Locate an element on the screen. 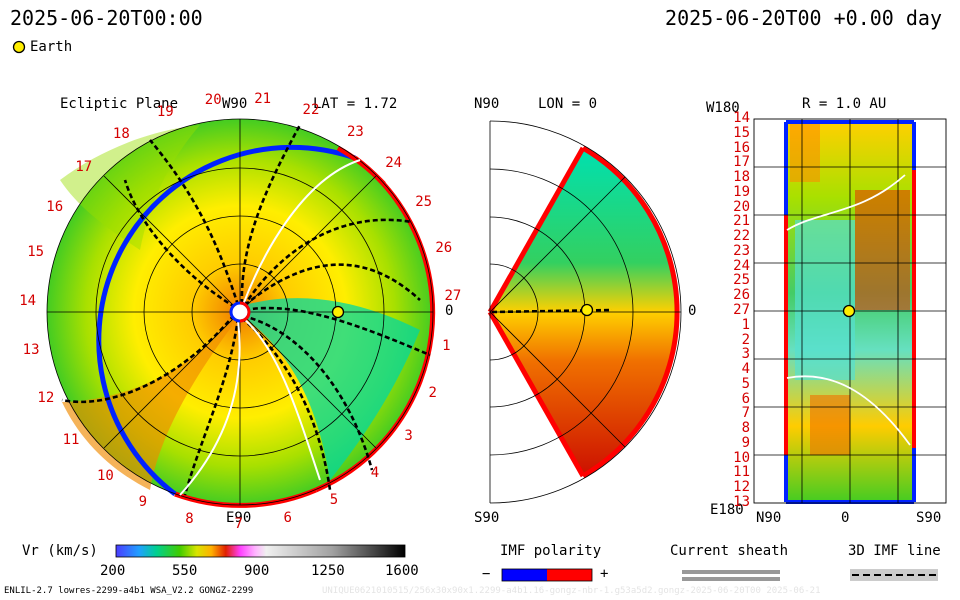 The height and width of the screenshot is (600, 960). radial-left-number: 21 is located at coordinates (741, 221).